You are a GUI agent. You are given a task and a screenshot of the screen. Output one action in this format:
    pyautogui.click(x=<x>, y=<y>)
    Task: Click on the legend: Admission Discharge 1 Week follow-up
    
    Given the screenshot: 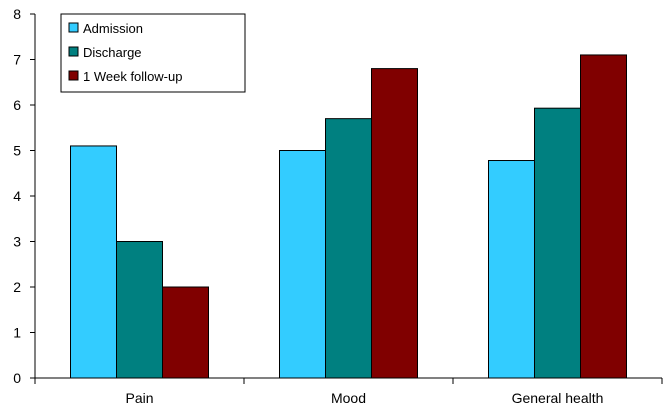 What is the action you would take?
    pyautogui.click(x=153, y=53)
    